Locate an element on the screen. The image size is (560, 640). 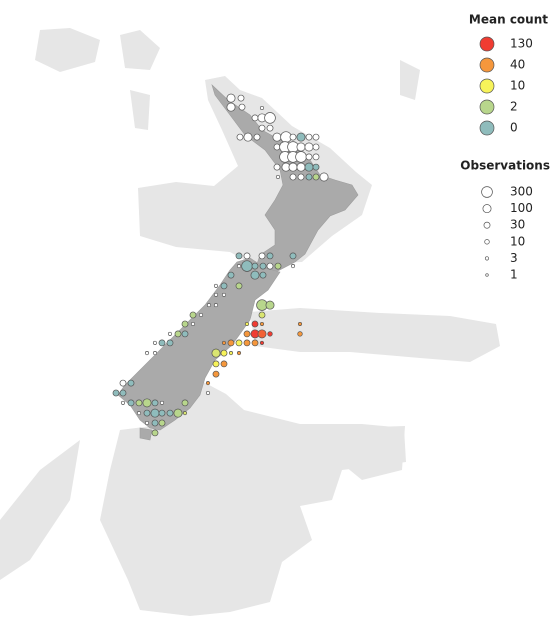
legend-label: 300 is located at coordinates (521, 192).